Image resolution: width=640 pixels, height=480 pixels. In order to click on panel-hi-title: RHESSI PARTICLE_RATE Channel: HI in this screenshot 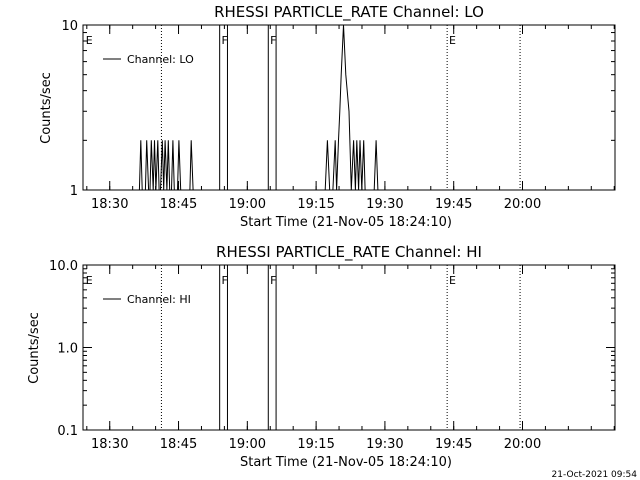, I will do `click(349, 252)`.